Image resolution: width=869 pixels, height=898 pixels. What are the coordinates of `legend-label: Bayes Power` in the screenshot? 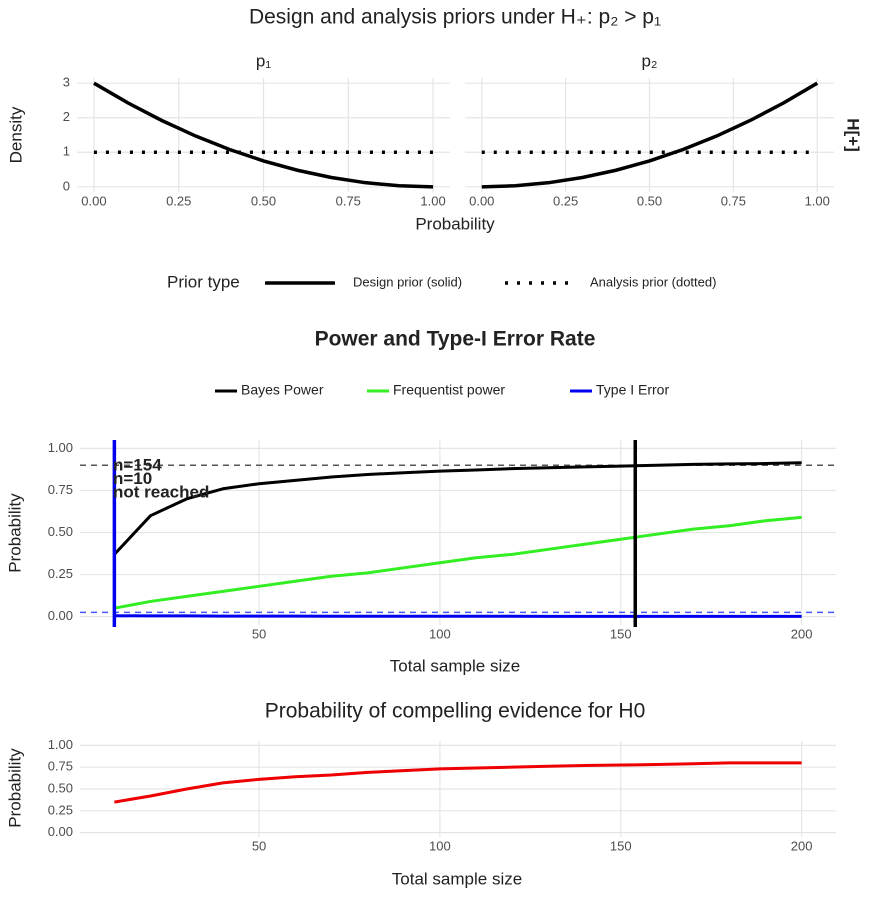 It's located at (282, 390).